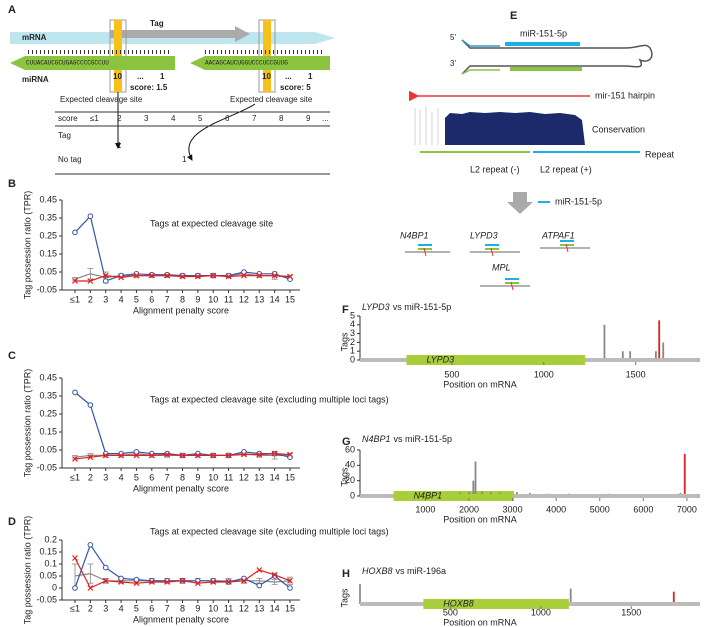  What do you see at coordinates (376, 307) in the screenshot?
I see `title-gene: LYPD3` at bounding box center [376, 307].